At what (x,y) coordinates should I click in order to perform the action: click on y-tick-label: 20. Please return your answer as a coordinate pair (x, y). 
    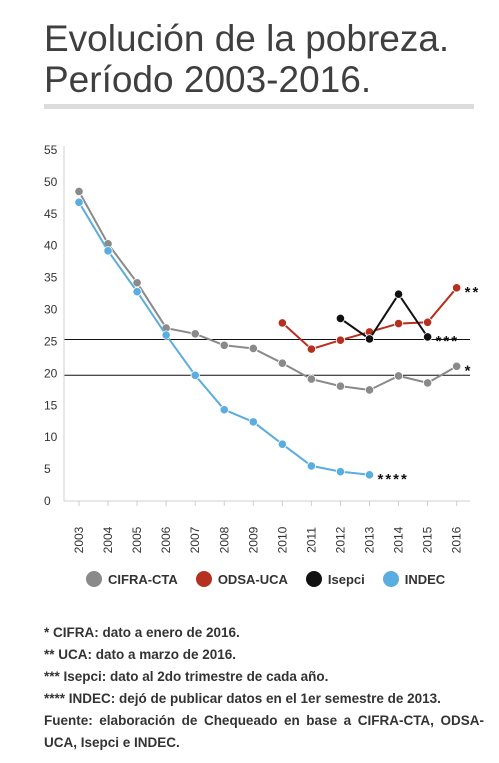
    Looking at the image, I should click on (51, 373).